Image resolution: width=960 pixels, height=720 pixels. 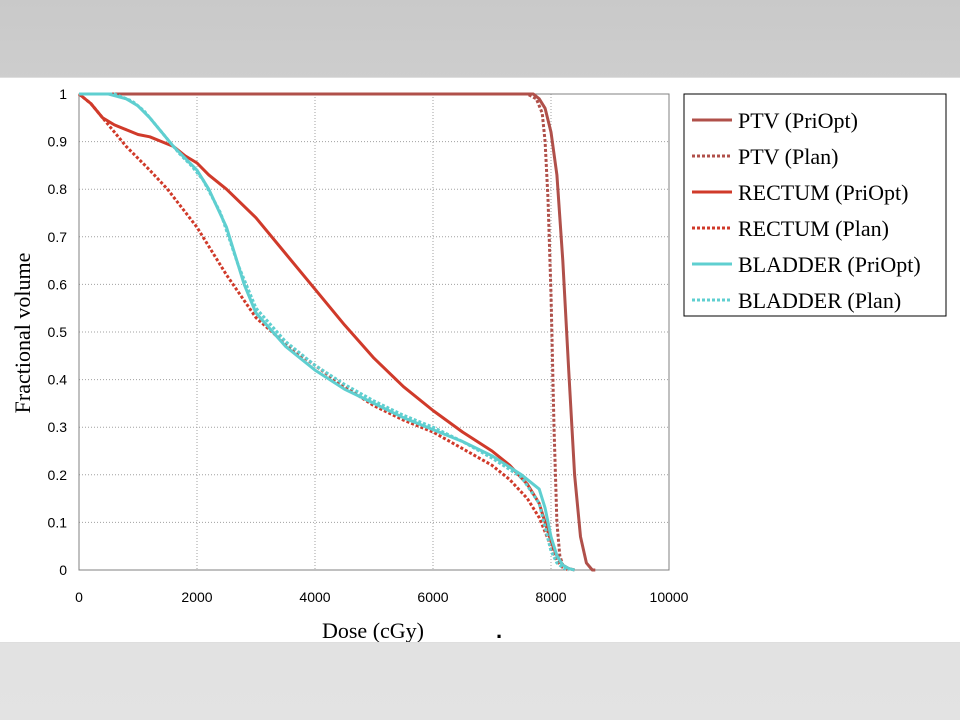 I want to click on legend-label-ptv-priopt: PTV (PriOpt), so click(x=798, y=120).